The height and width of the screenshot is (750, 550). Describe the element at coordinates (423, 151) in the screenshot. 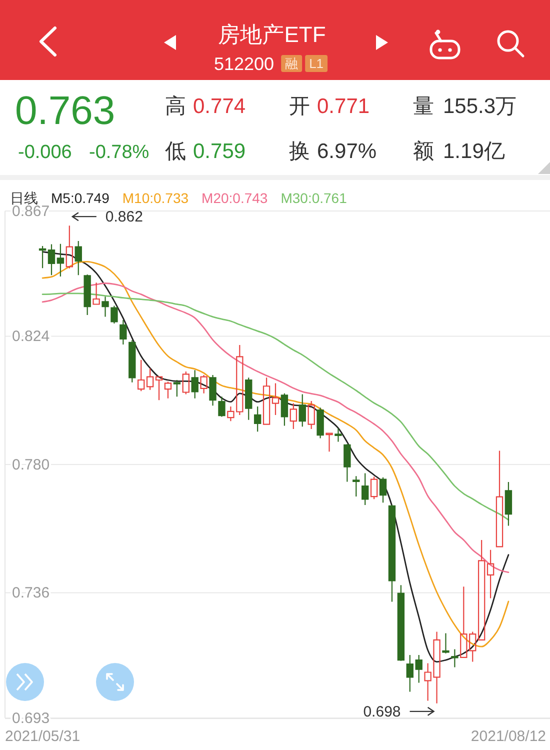

I see `text: 额` at that location.